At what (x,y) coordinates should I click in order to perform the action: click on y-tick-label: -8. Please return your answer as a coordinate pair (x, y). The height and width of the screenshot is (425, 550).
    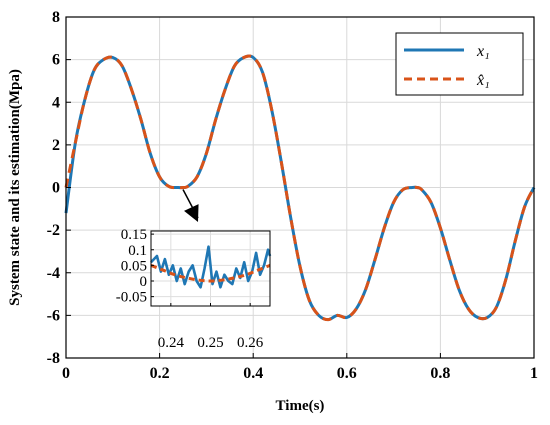
    Looking at the image, I should click on (53, 358).